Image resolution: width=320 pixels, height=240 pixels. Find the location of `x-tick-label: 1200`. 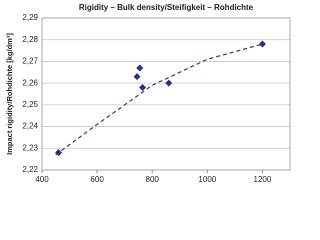

x-tick-label: 1200 is located at coordinates (263, 179).